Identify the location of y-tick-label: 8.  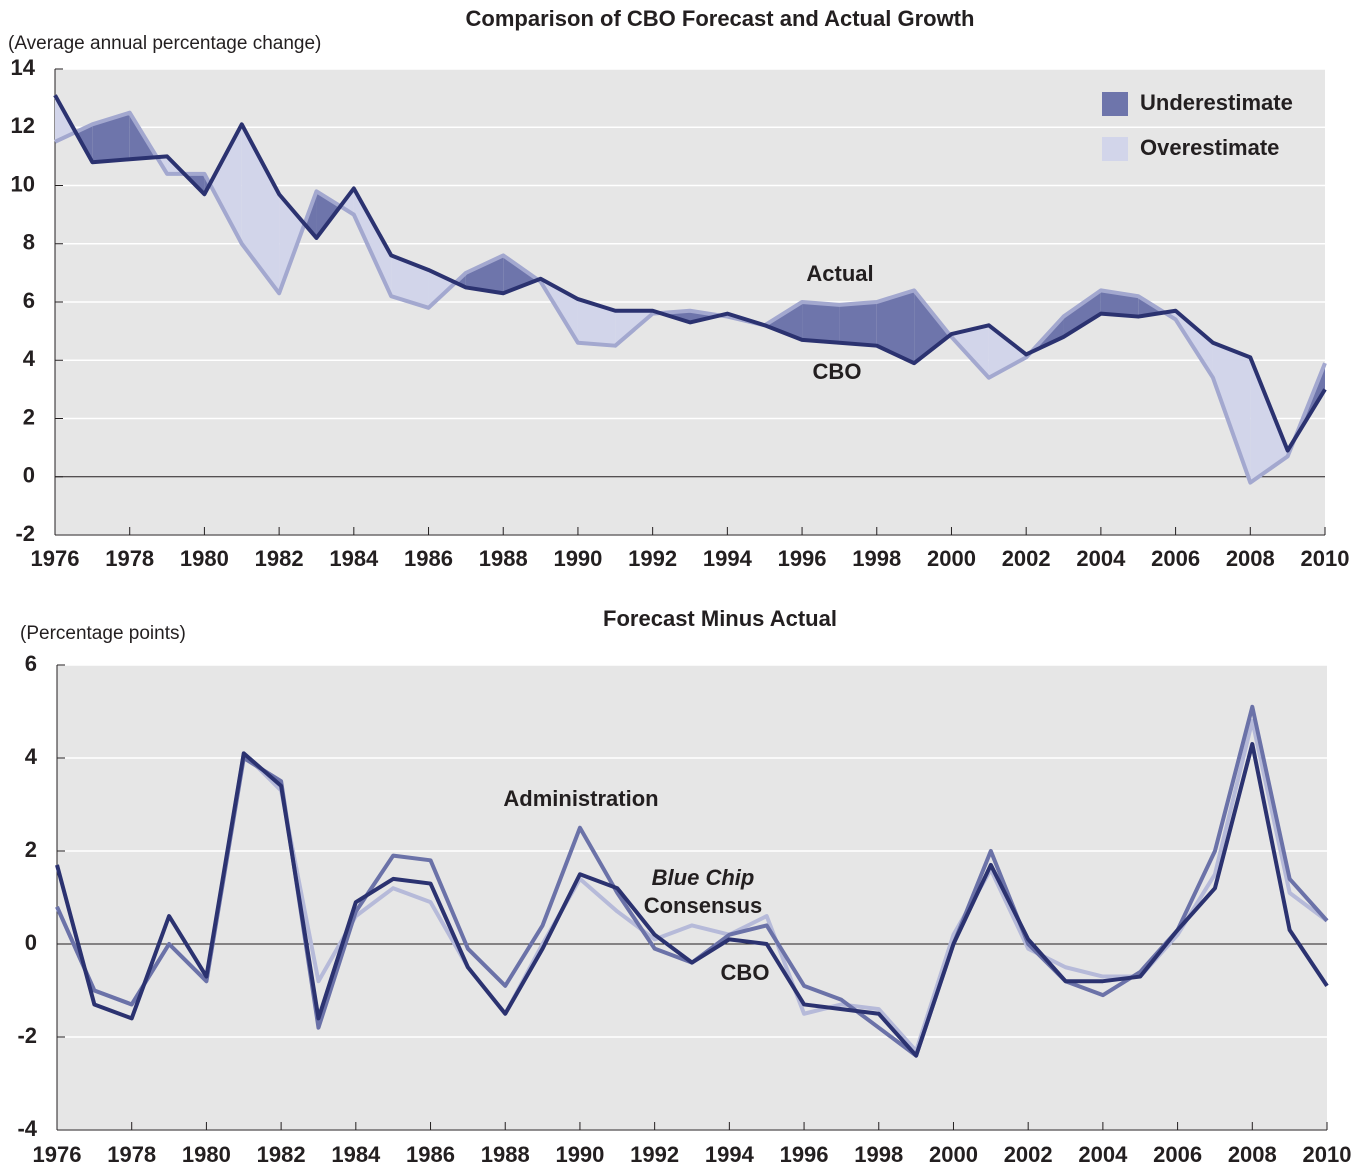
(29, 242).